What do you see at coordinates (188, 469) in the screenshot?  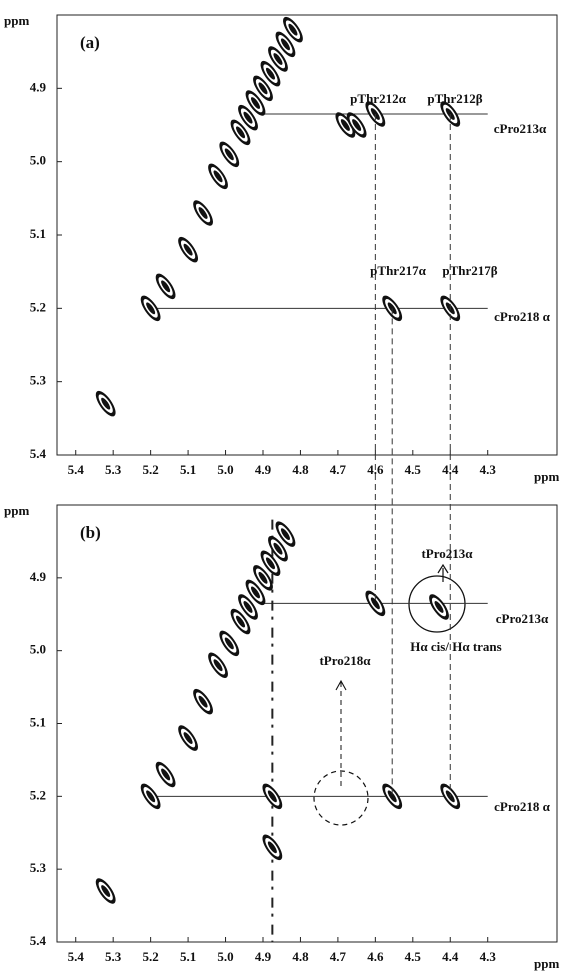 I see `x-tick-label: 5.1` at bounding box center [188, 469].